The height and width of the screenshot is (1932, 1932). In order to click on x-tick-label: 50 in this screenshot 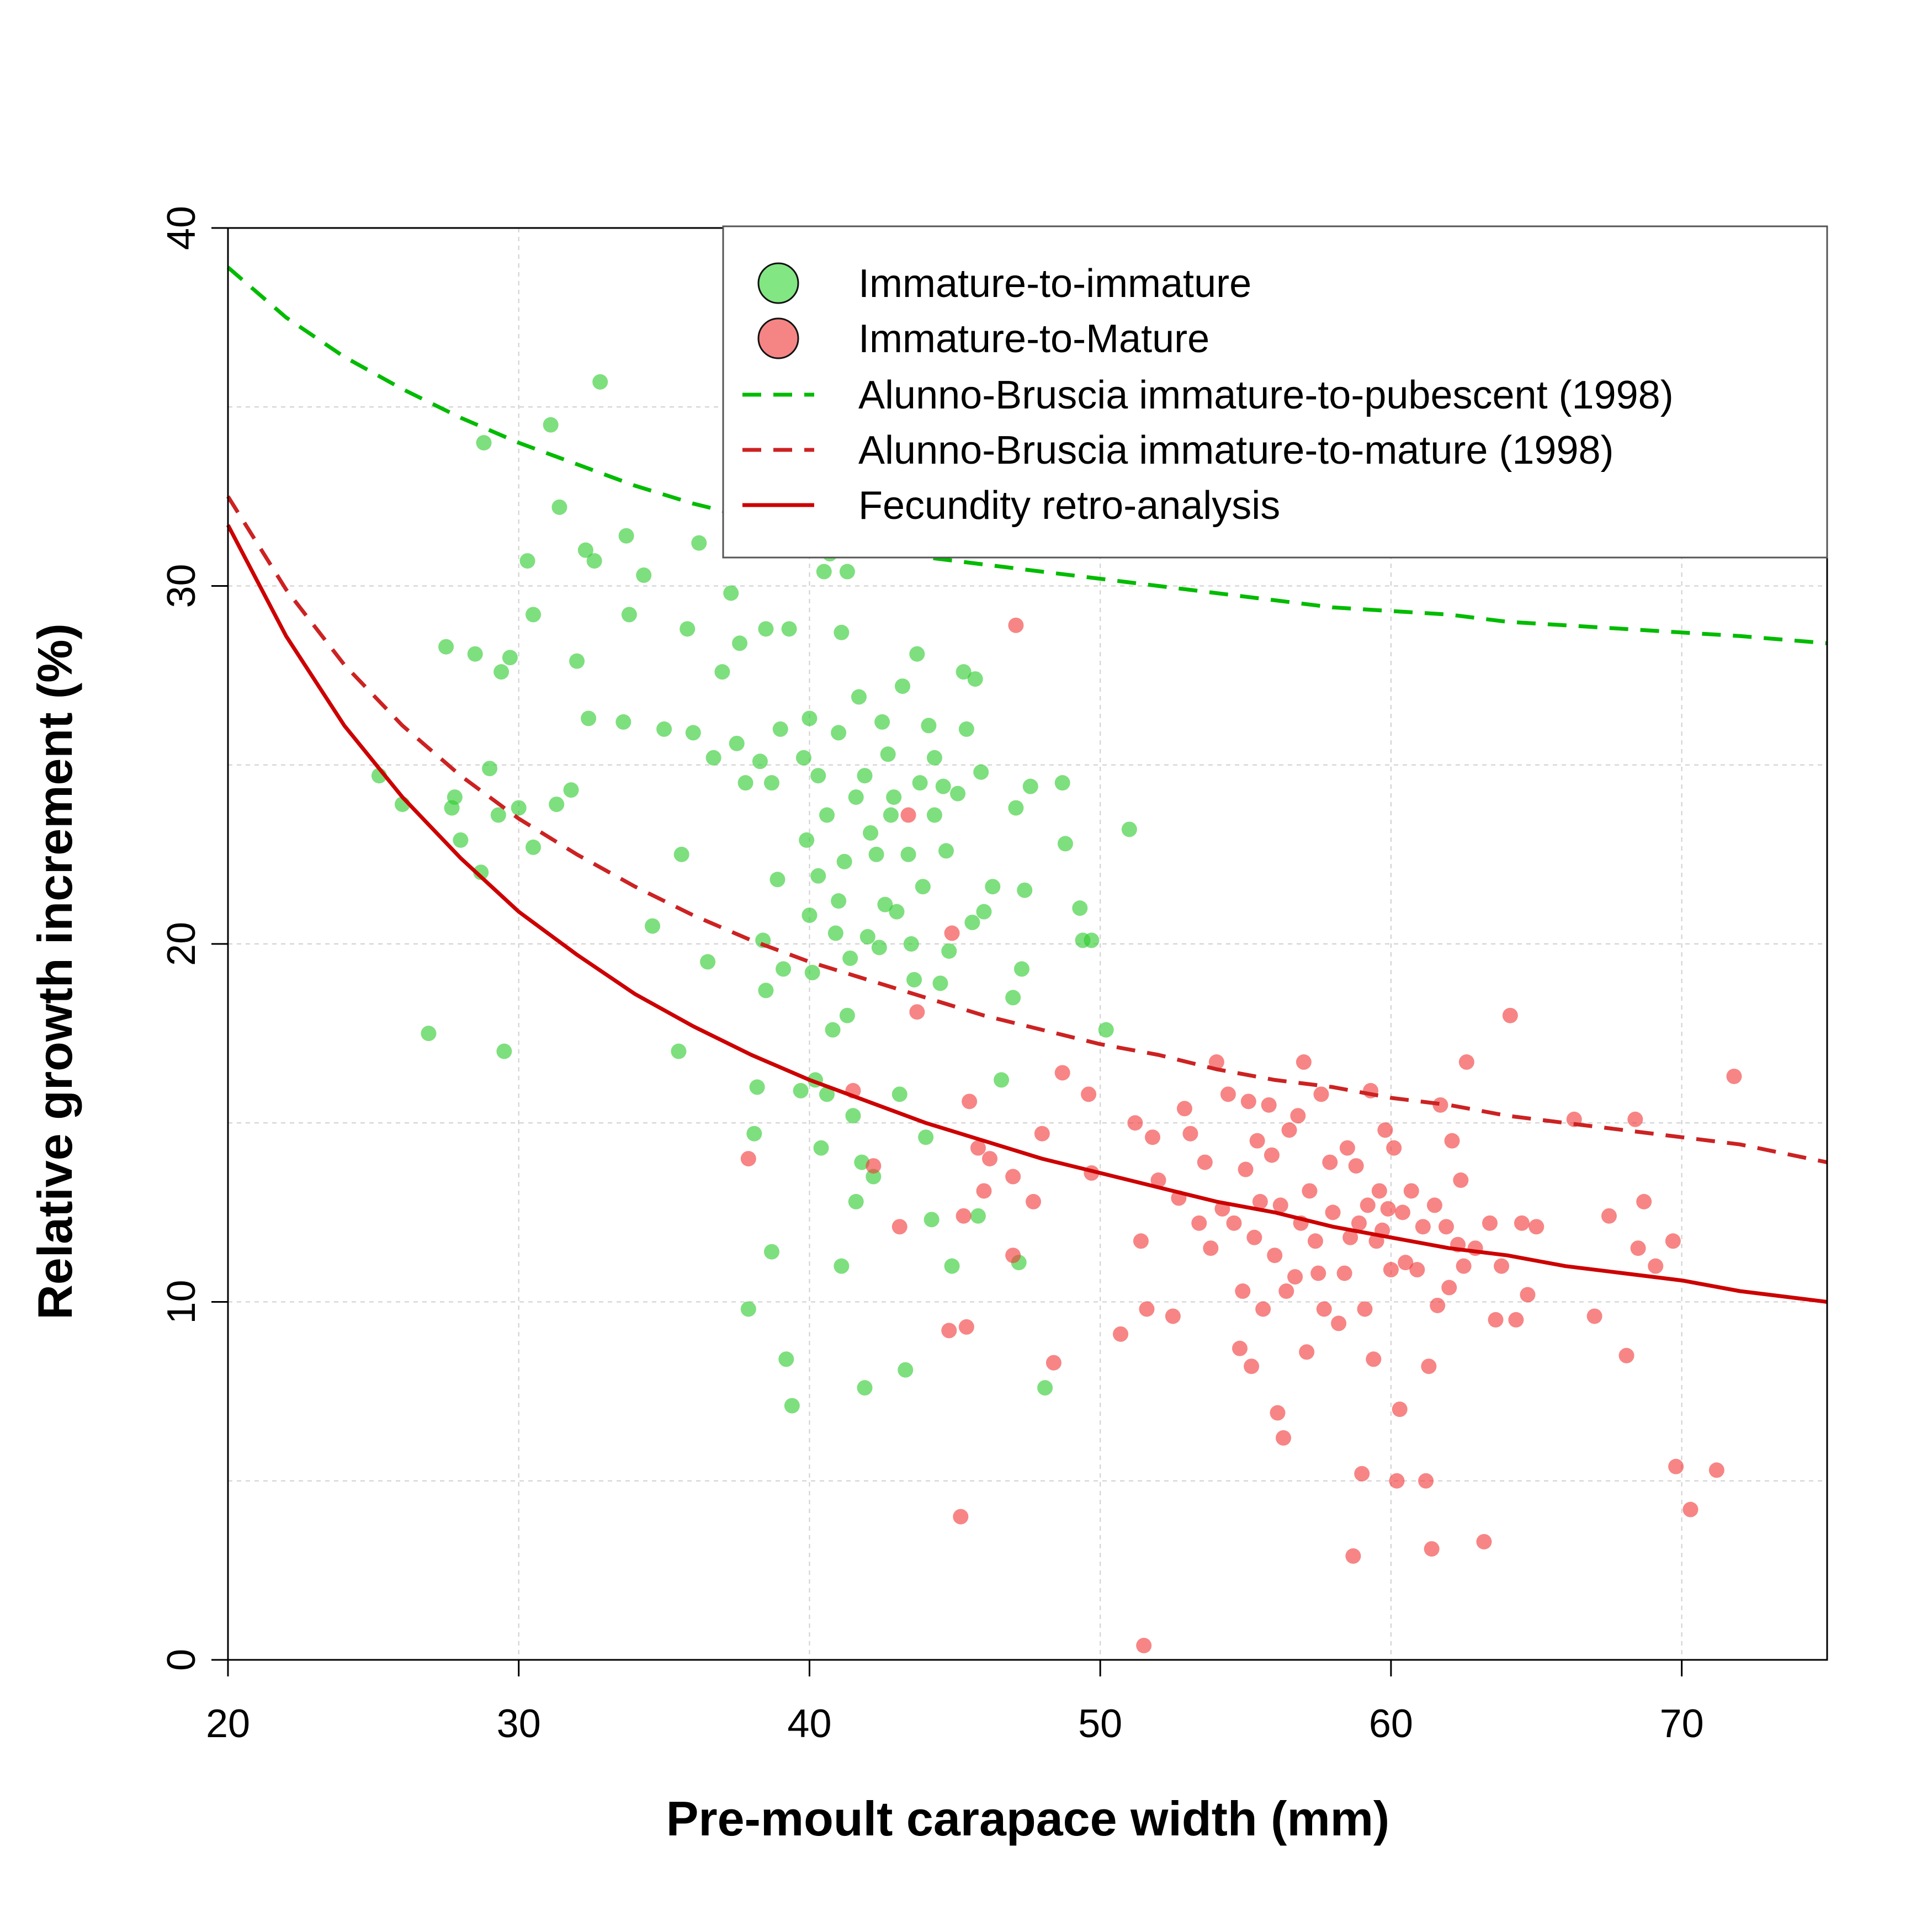, I will do `click(1100, 1724)`.